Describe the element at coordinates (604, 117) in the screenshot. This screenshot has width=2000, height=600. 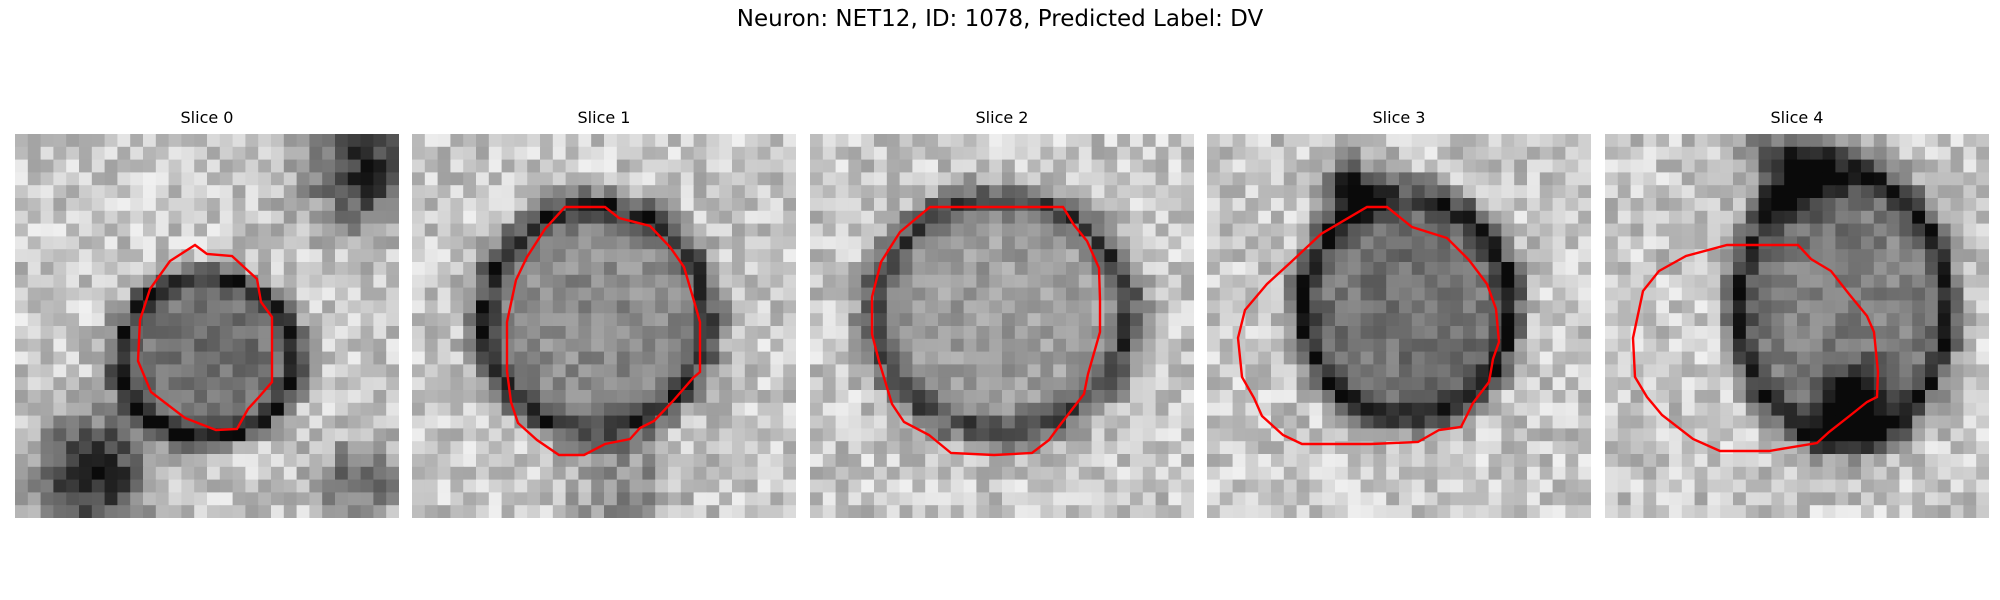
I see `slice-title: Slice 1` at that location.